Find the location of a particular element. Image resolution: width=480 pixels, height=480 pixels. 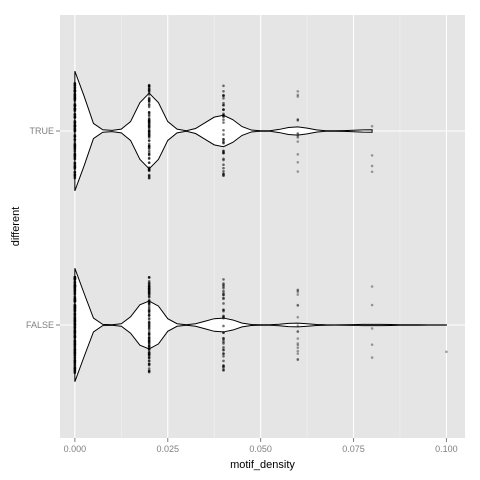

y-tick-label: TRUE is located at coordinates (42, 131).